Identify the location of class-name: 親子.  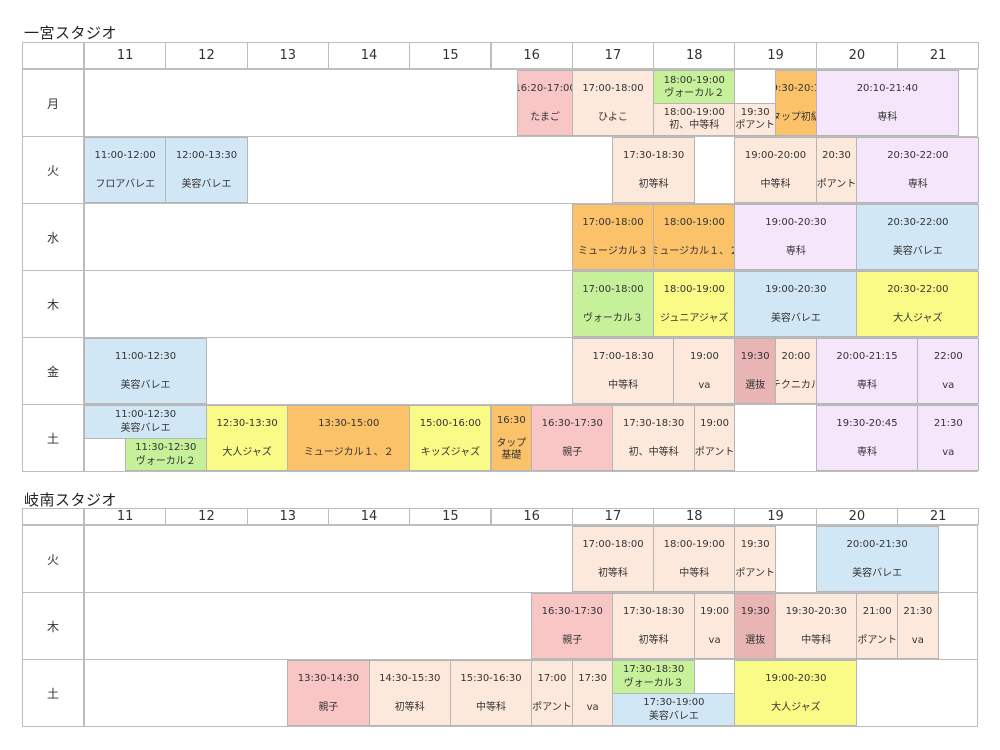
(572, 640).